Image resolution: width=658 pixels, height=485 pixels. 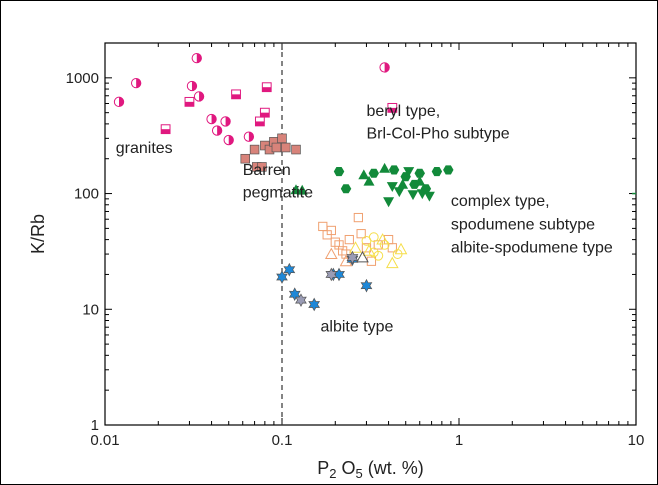 What do you see at coordinates (636, 440) in the screenshot?
I see `x-tick-label: 10` at bounding box center [636, 440].